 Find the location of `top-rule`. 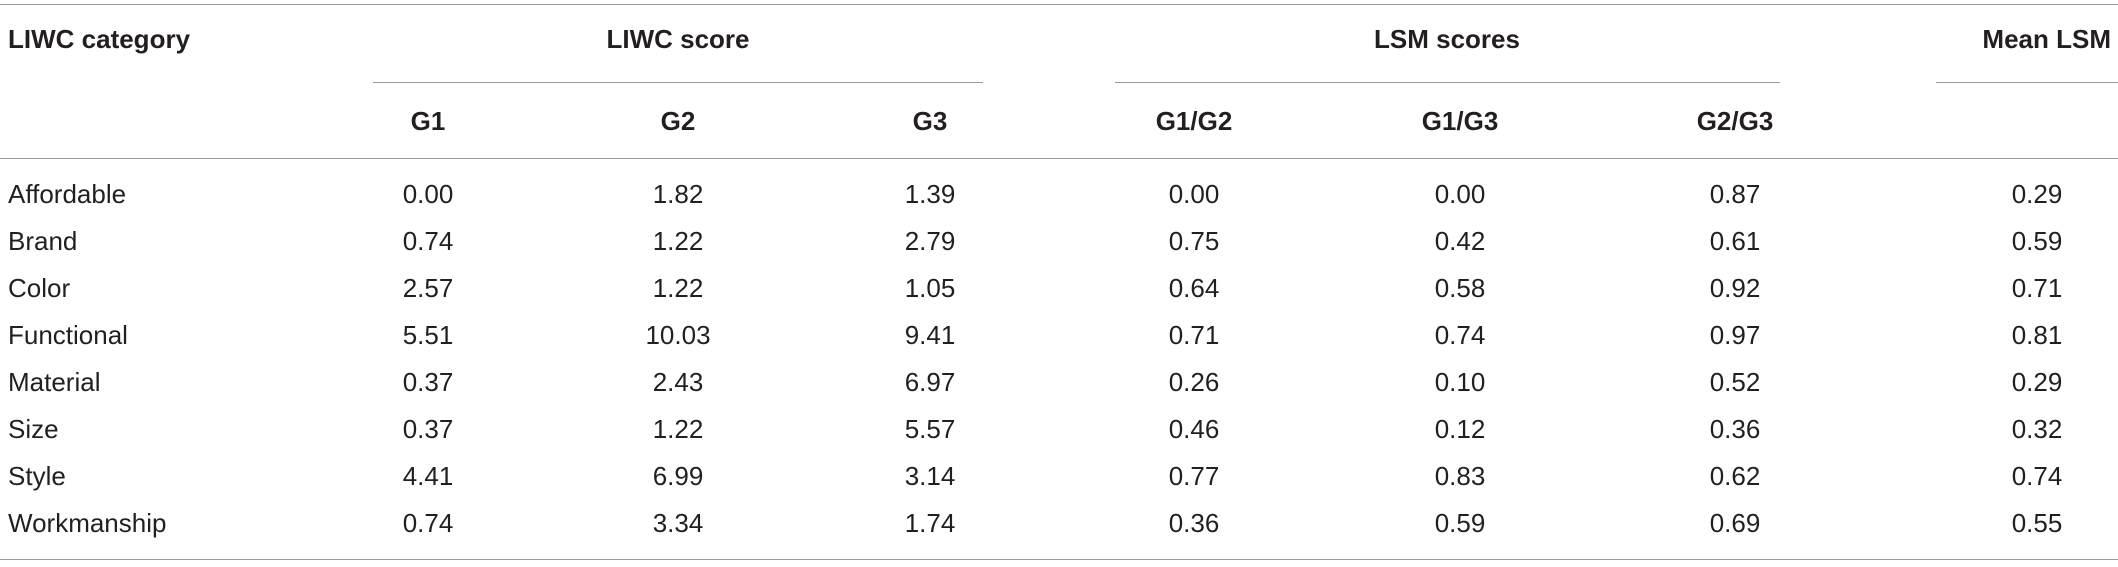

top-rule is located at coordinates (1059, 4).